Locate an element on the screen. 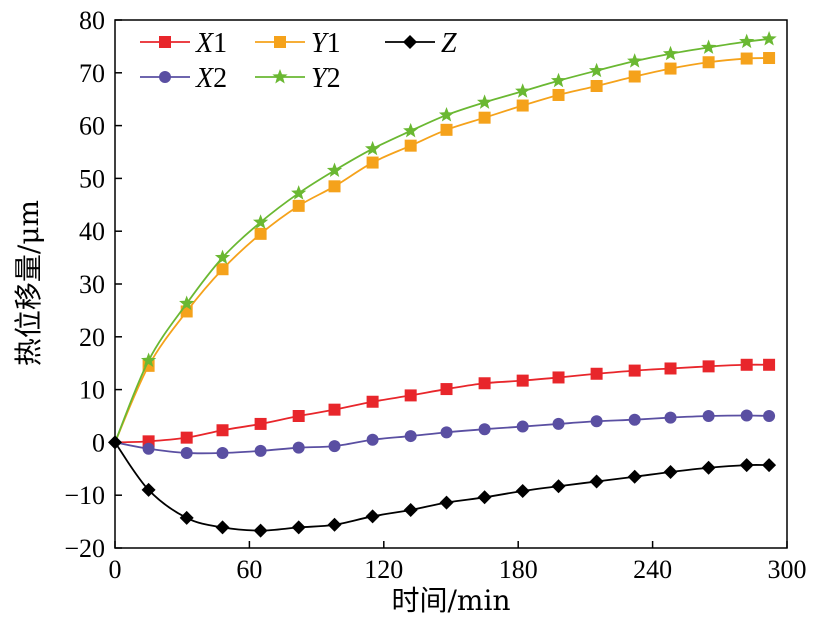 The width and height of the screenshot is (821, 623). legend-item-z: Z is located at coordinates (421, 43).